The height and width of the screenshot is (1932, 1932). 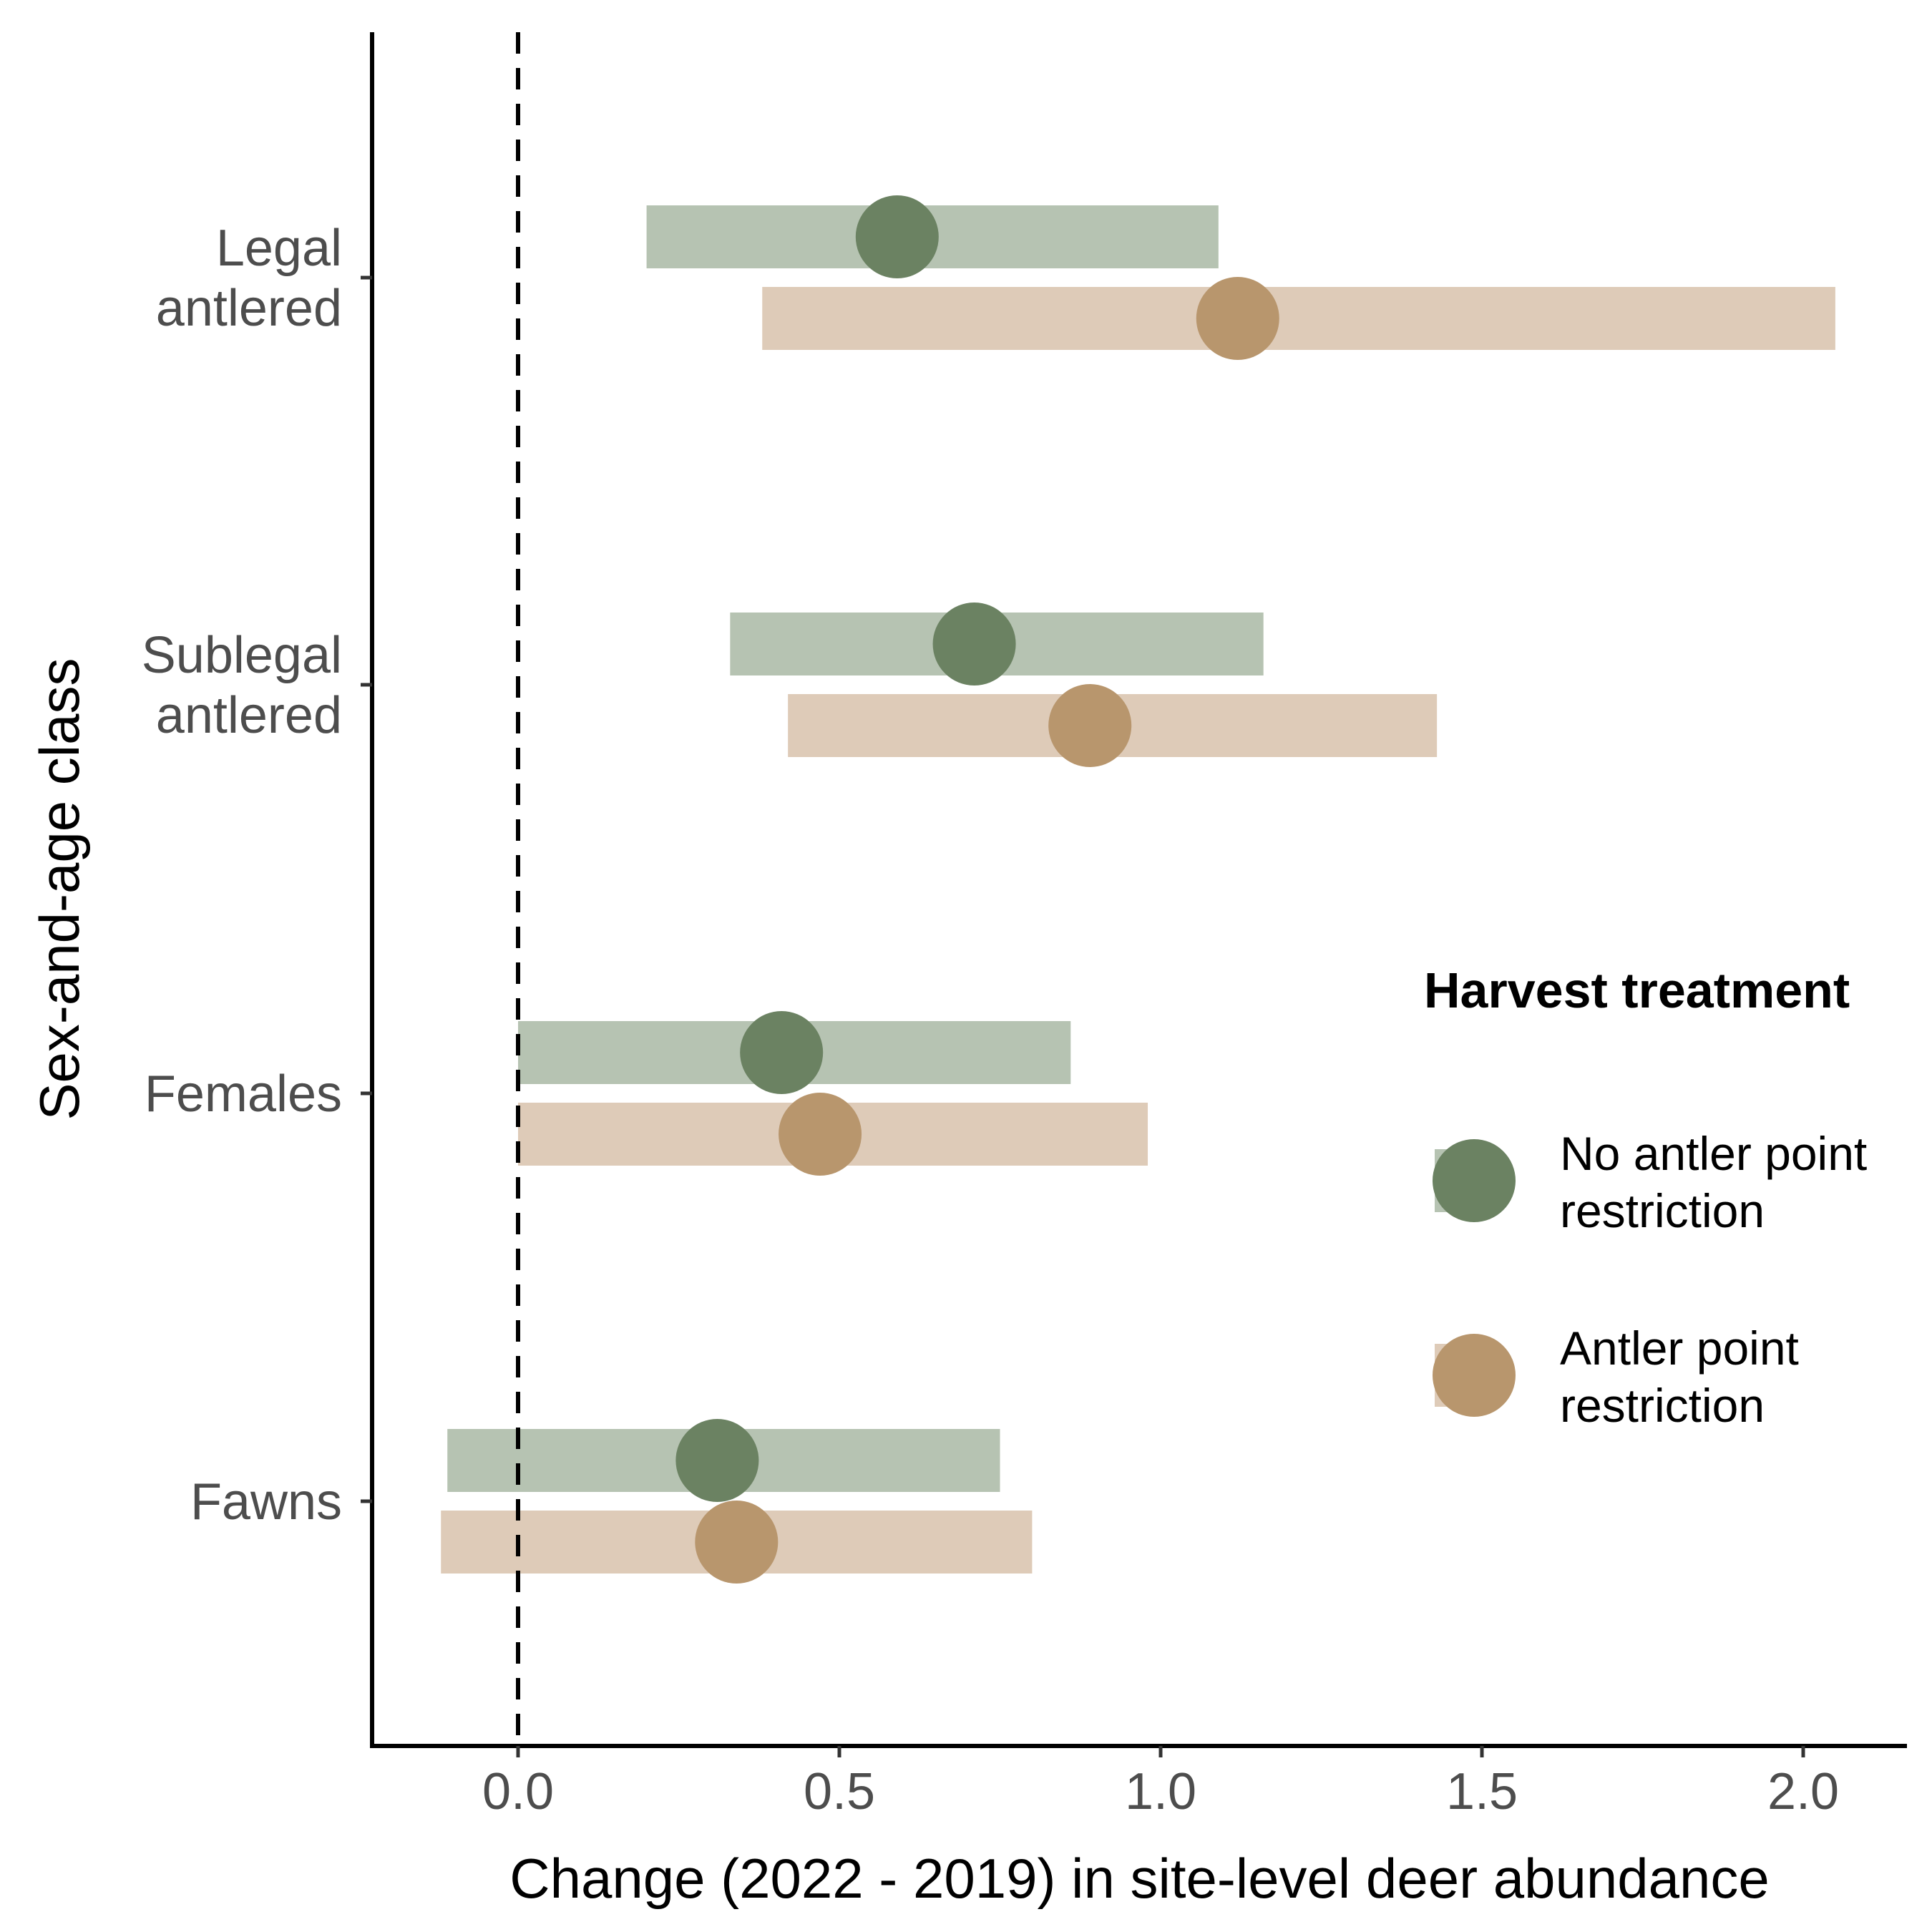 What do you see at coordinates (249, 715) in the screenshot?
I see `y-tick-label-sublegal: antlered` at bounding box center [249, 715].